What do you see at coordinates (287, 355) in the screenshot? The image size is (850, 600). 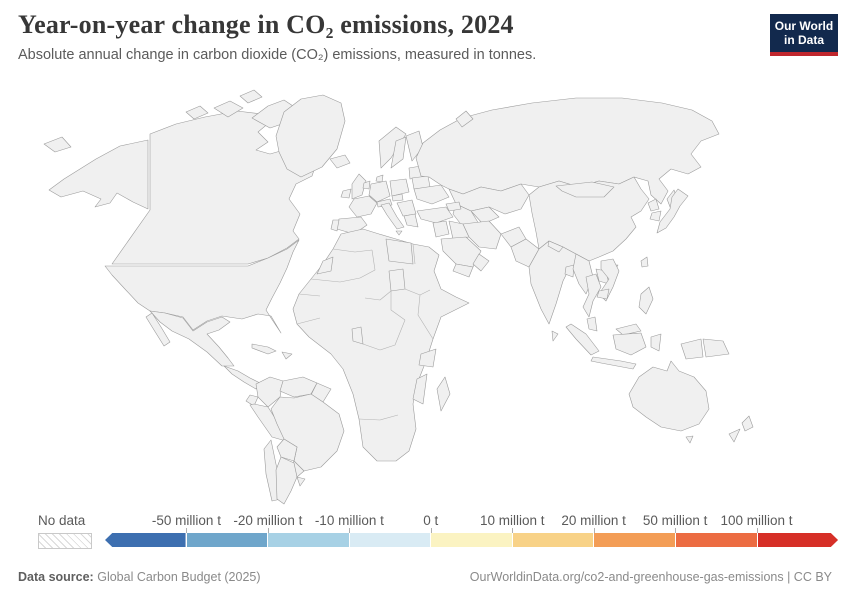 I see `country-hispaniola` at bounding box center [287, 355].